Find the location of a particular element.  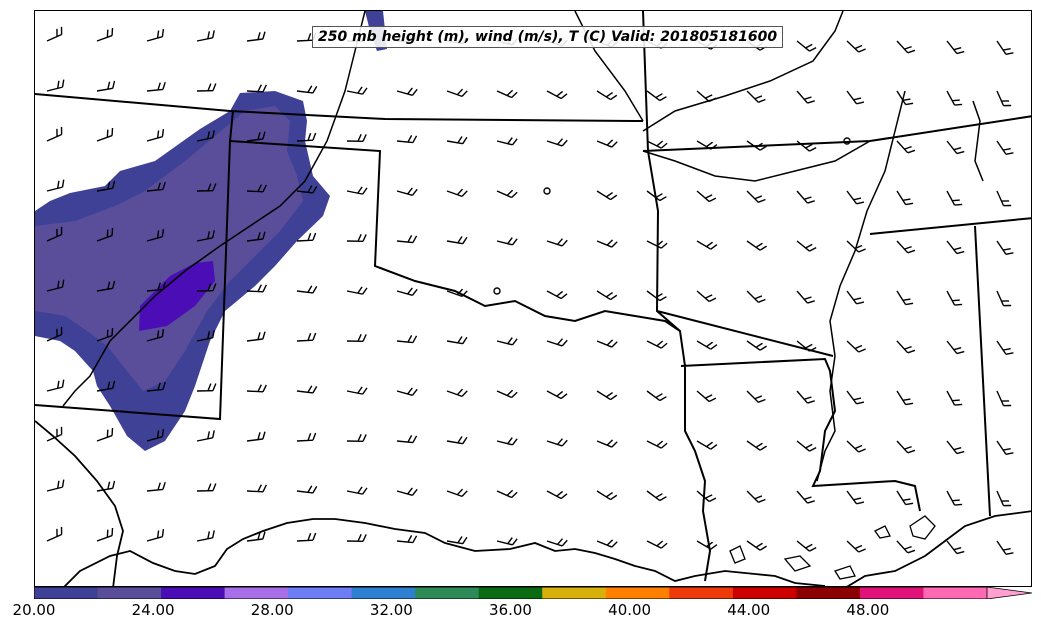

colorbar-tick-labels: 20.00 24.00 28.00 32.00 36.00 40.00 44.00 48.00 is located at coordinates (520, 613).